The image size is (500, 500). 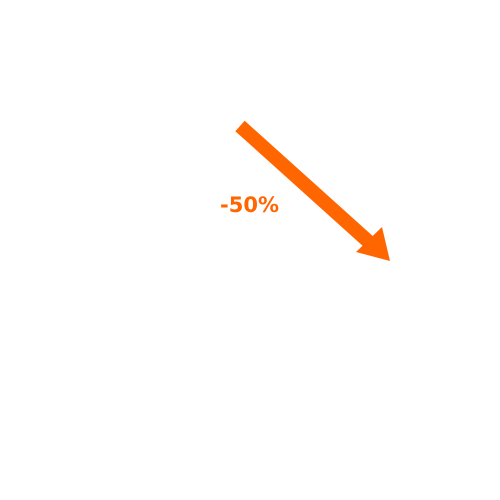 What do you see at coordinates (373, 244) in the screenshot?
I see `arrow-head` at bounding box center [373, 244].